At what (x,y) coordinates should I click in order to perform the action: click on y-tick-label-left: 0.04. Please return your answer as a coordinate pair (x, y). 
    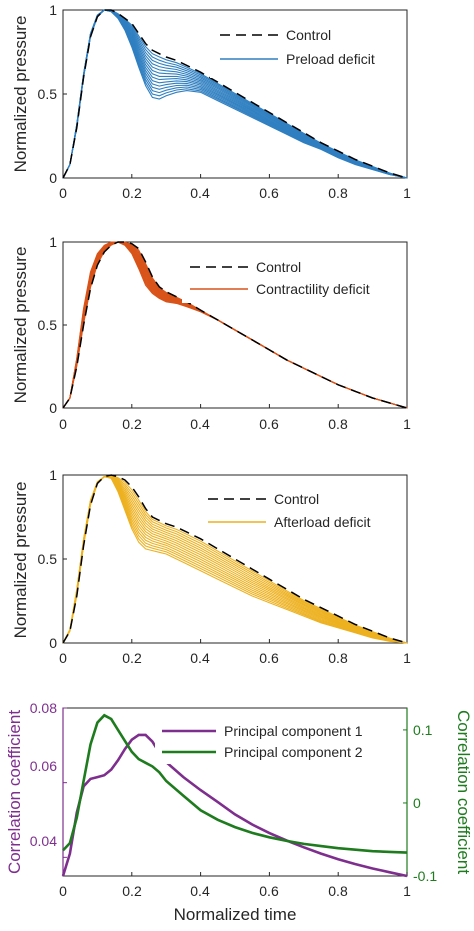
    Looking at the image, I should click on (43, 841).